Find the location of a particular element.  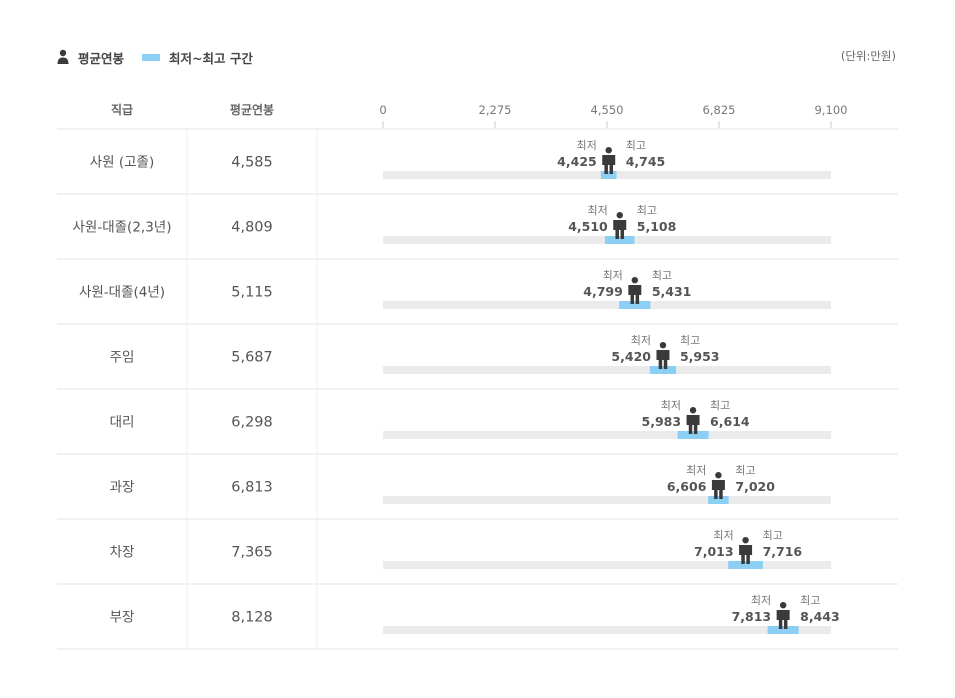

max-value: 6,614 is located at coordinates (730, 421).